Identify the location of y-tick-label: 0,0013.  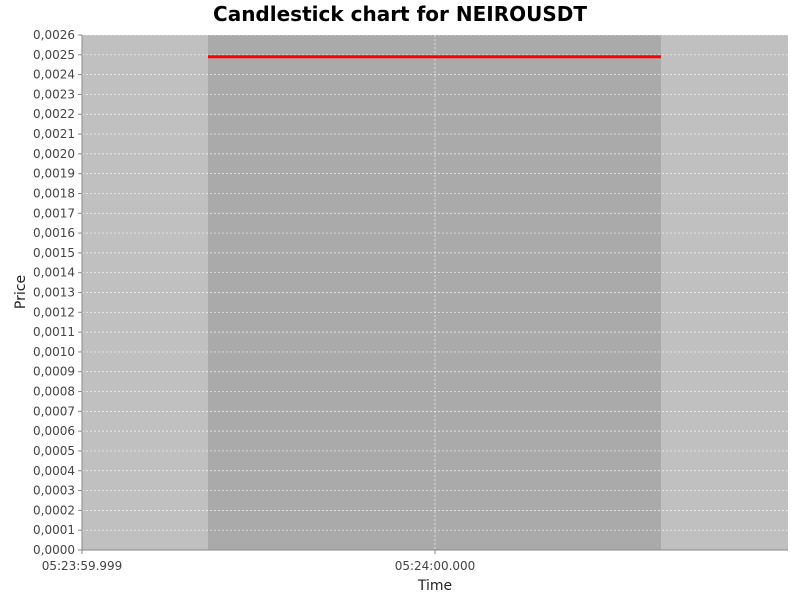
(54, 293).